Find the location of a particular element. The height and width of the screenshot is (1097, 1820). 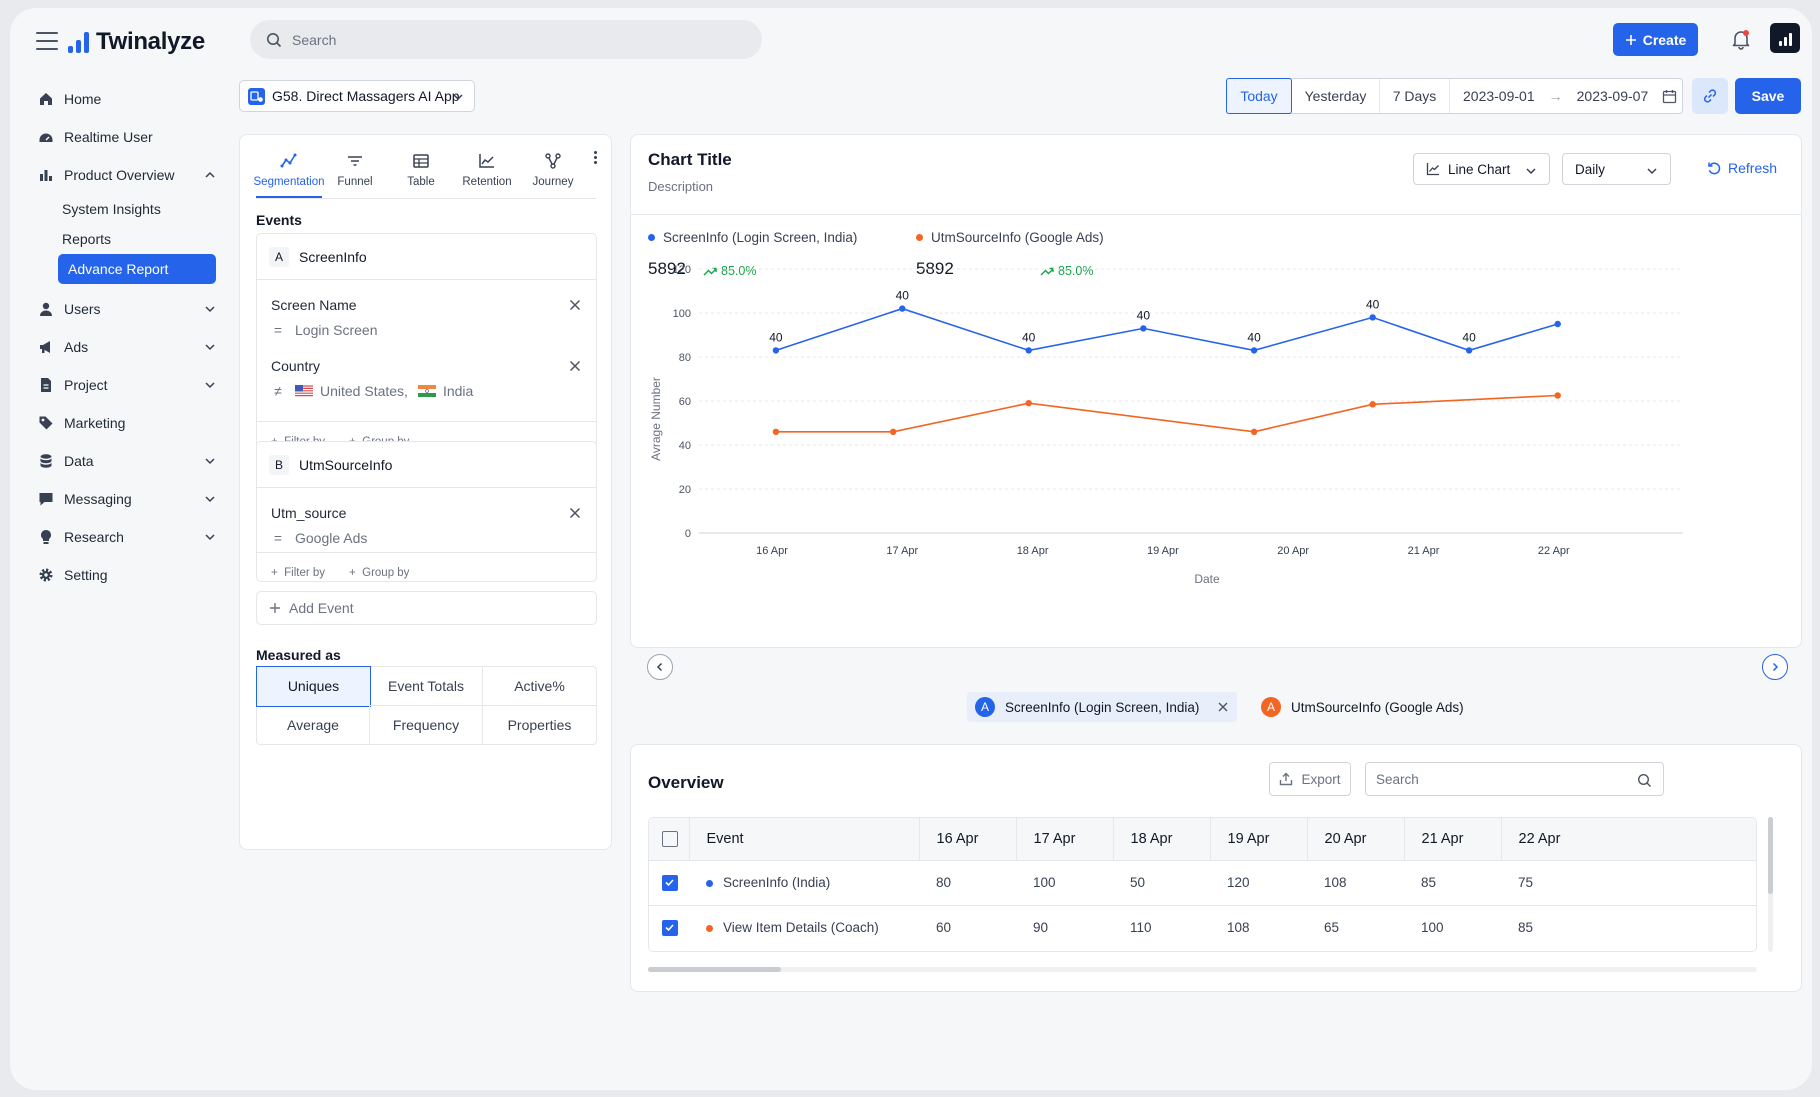

sidebar-item-advance-report: Advance Report is located at coordinates (137, 269).